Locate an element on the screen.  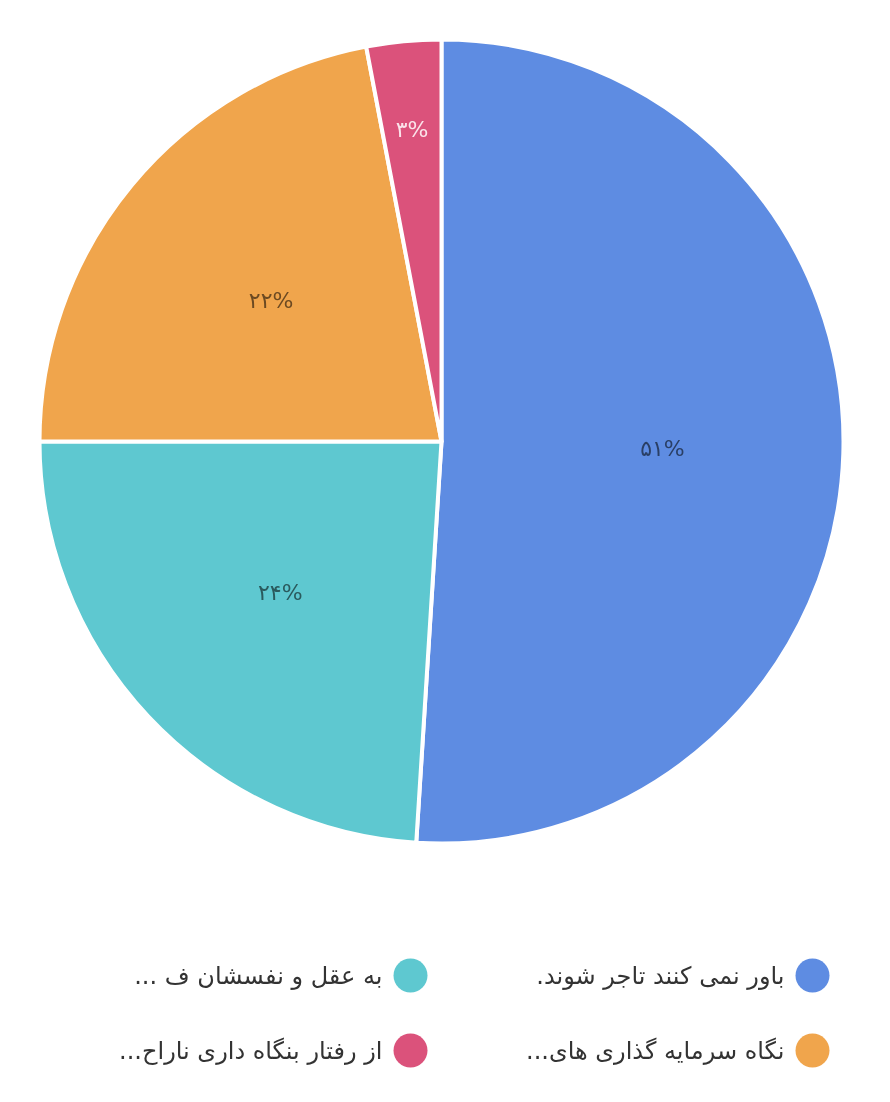
data-label: ۵۱% is located at coordinates (662, 448).